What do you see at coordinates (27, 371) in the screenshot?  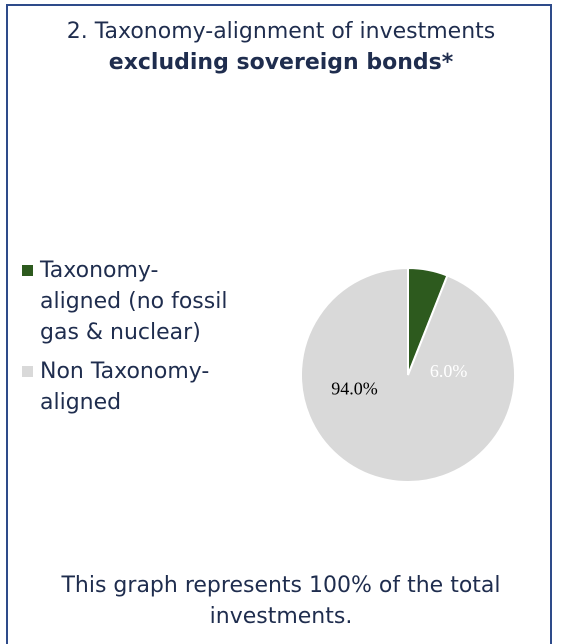 I see `legend-swatch-non-taxonomy-aligned` at bounding box center [27, 371].